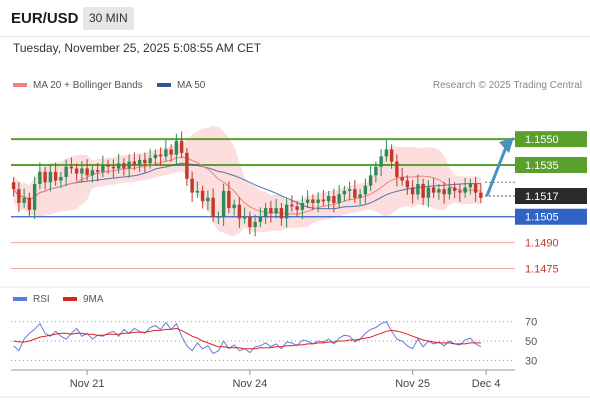  Describe the element at coordinates (249, 384) in the screenshot. I see `x-tick-label: Nov 24` at that location.